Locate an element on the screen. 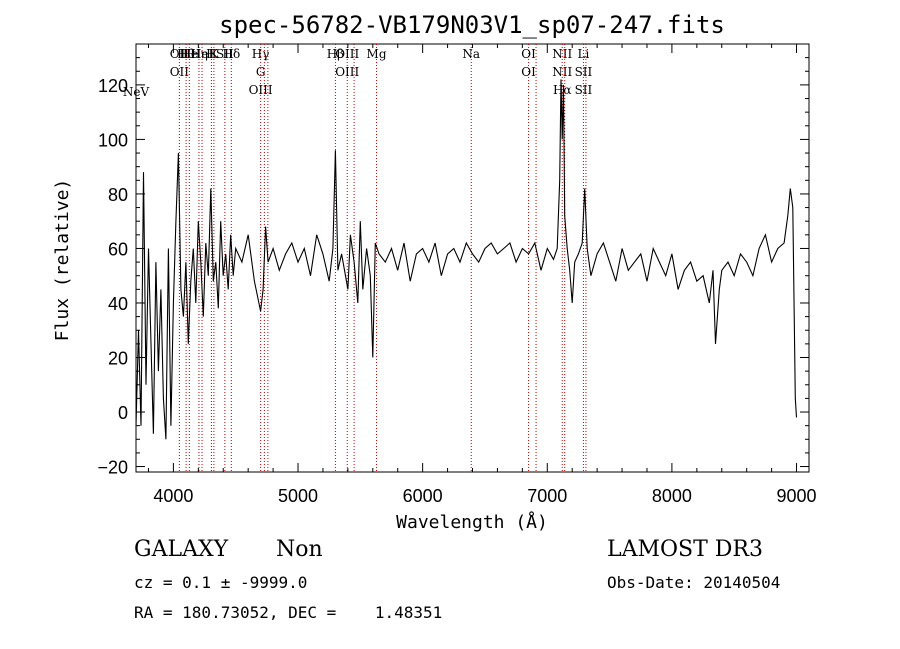 This screenshot has height=649, width=900. x-tick-label: 4000 is located at coordinates (173, 496).